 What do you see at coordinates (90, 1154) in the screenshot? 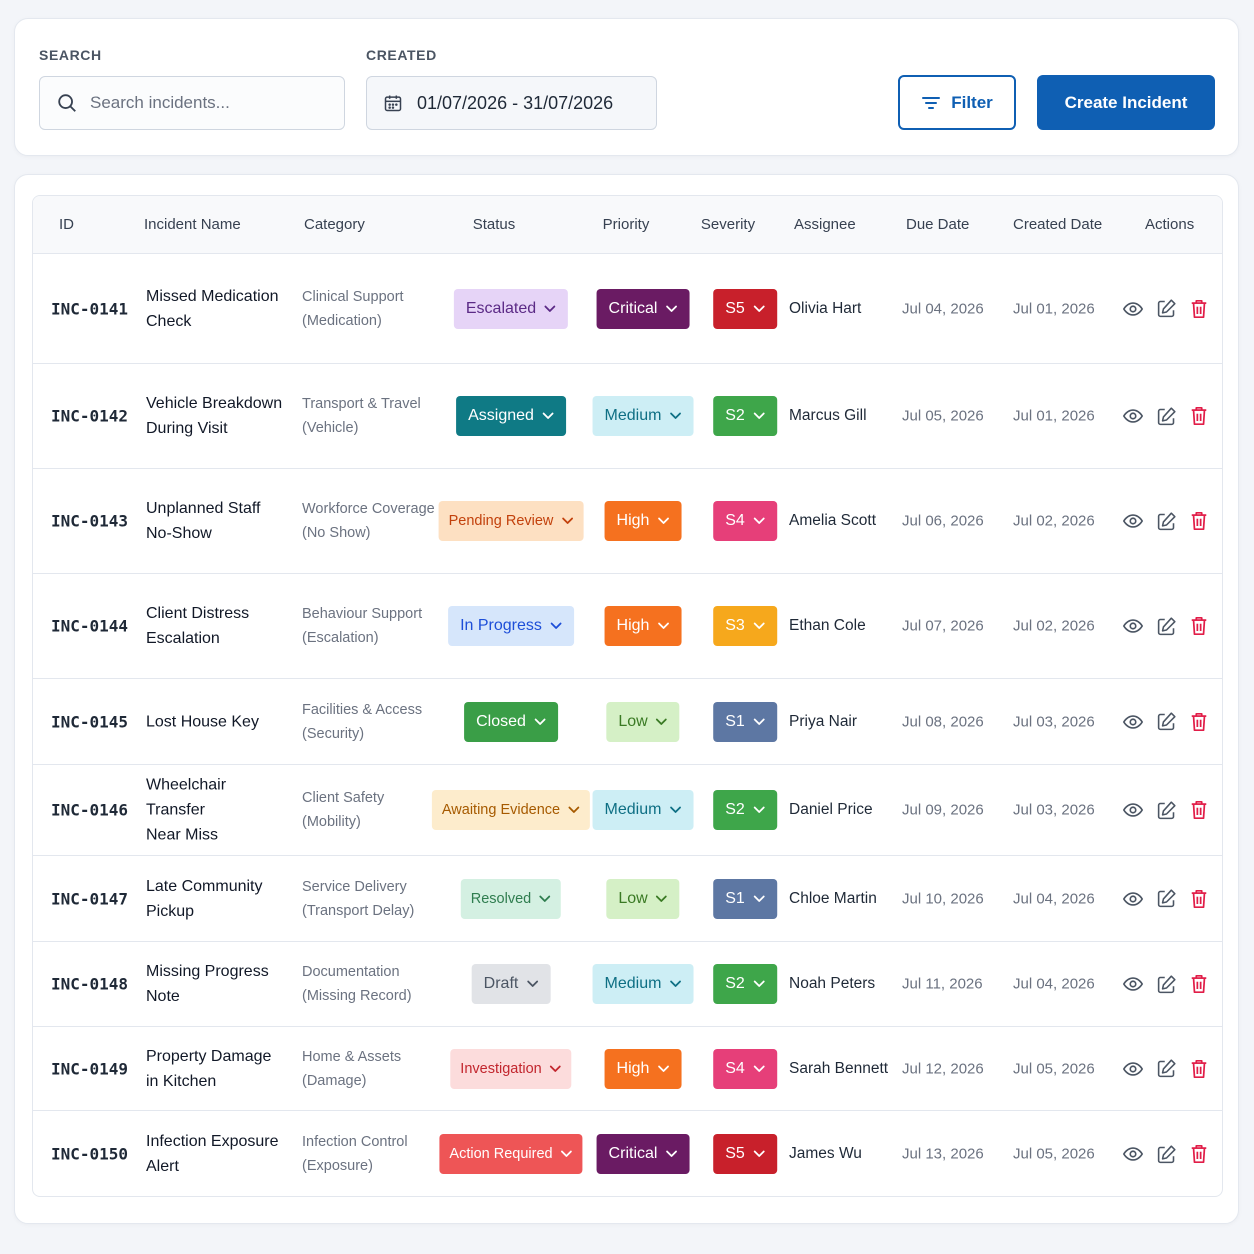
I see `incident-id: INC-0150` at bounding box center [90, 1154].